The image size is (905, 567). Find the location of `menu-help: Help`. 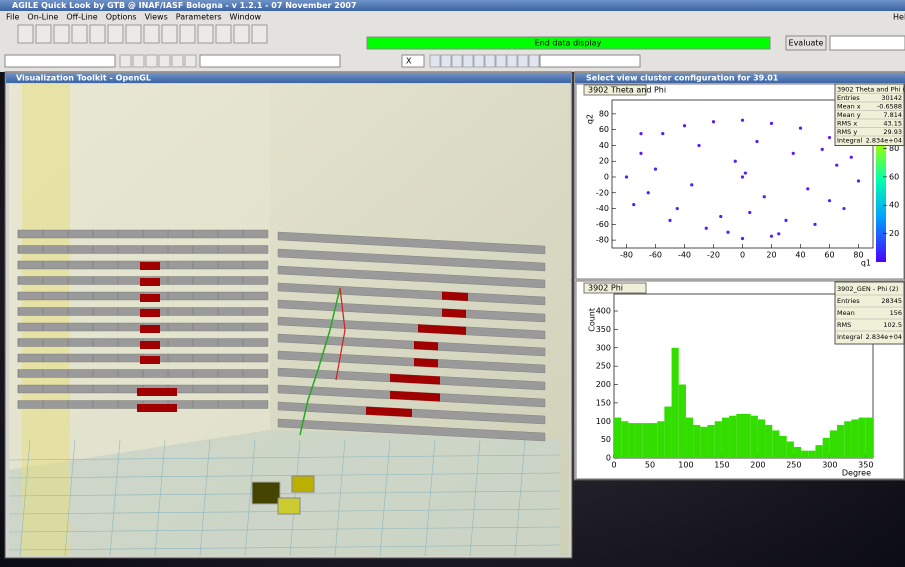

menu-help: Help is located at coordinates (899, 17).